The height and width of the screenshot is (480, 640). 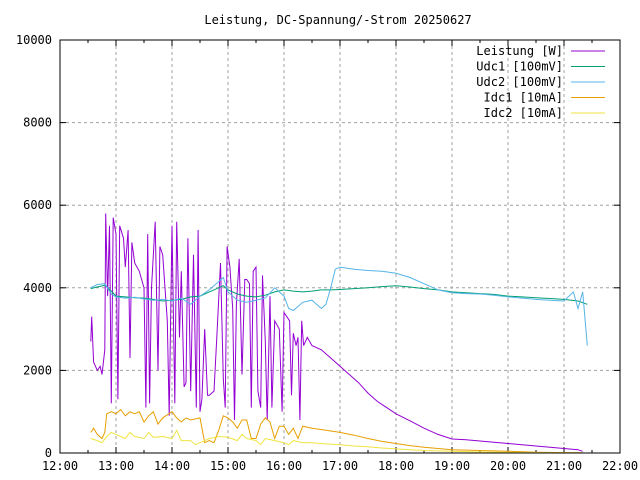 I want to click on legend-label: Udc1 [100mV], so click(x=519, y=67).